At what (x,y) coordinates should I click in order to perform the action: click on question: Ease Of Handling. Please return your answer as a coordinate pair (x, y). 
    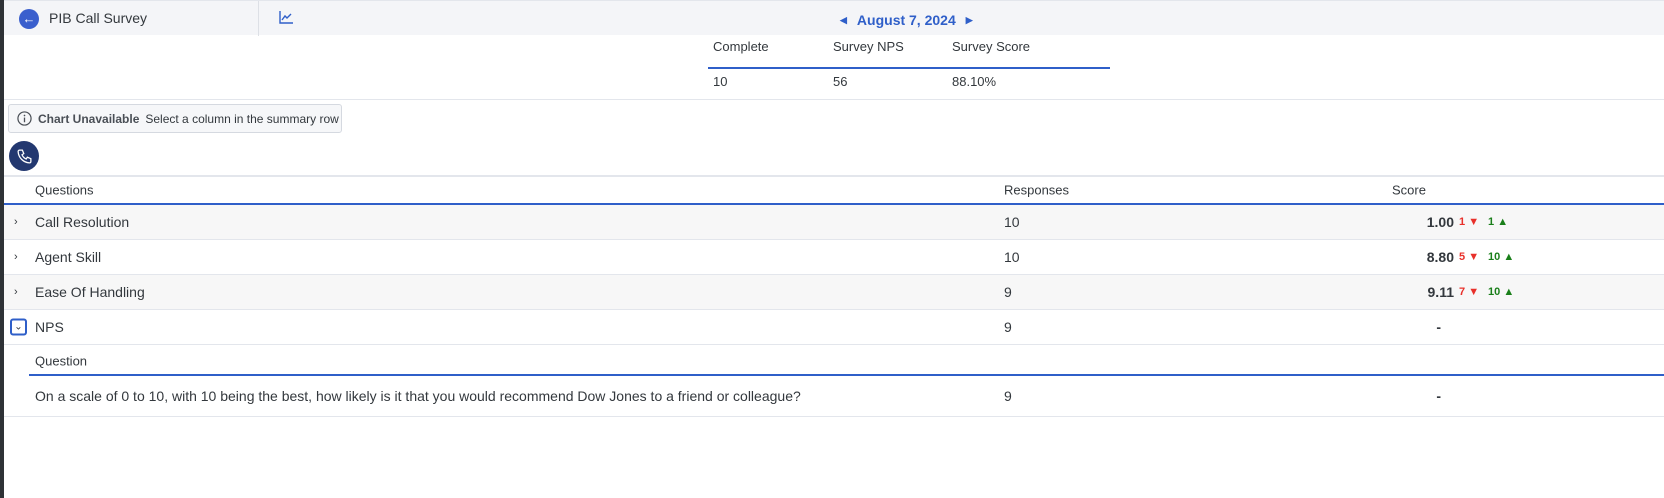
    Looking at the image, I should click on (90, 292).